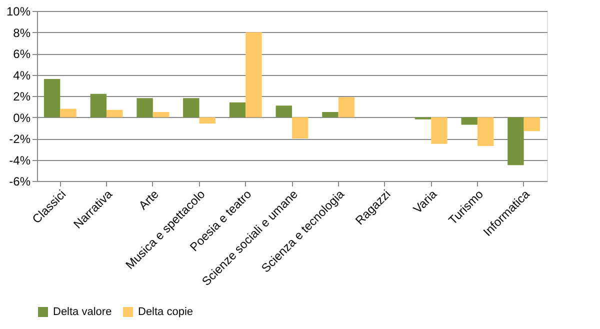  I want to click on y-tick-label: 8%, so click(22, 33).